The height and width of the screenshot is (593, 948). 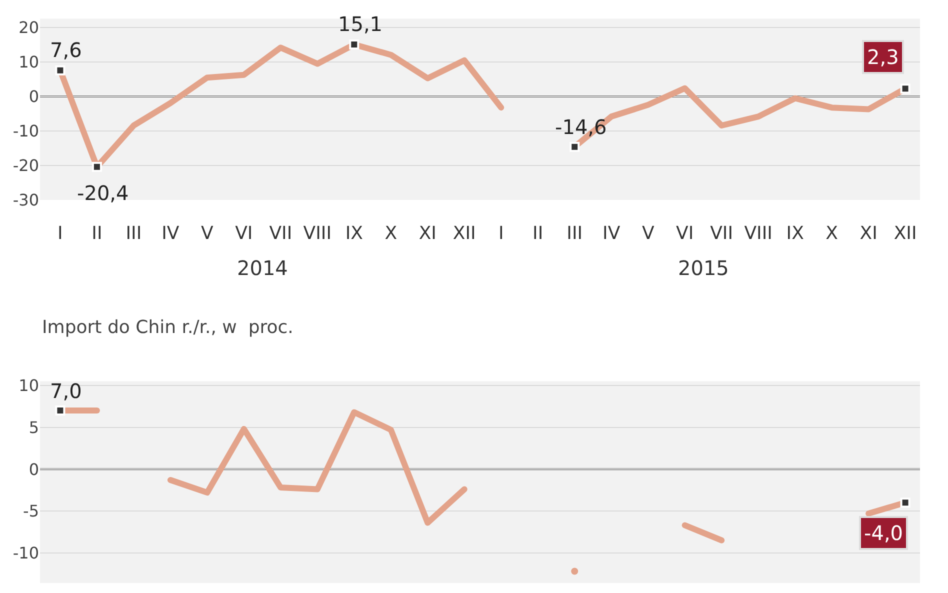 What do you see at coordinates (103, 193) in the screenshot?
I see `data-label: -20,4` at bounding box center [103, 193].